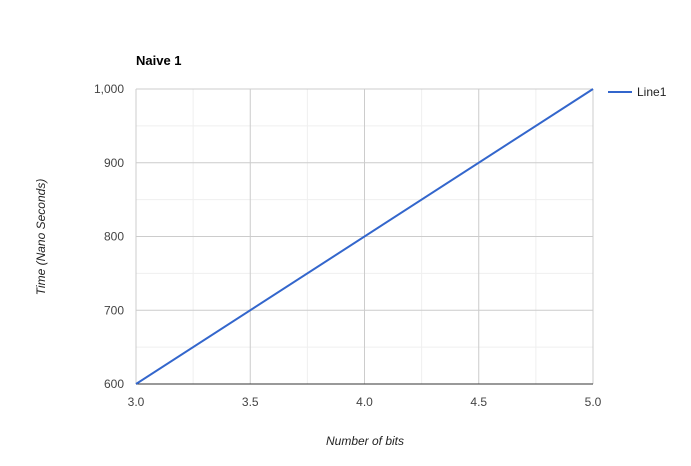 This screenshot has height=466, width=691. Describe the element at coordinates (114, 237) in the screenshot. I see `y-tick-label: 800` at that location.